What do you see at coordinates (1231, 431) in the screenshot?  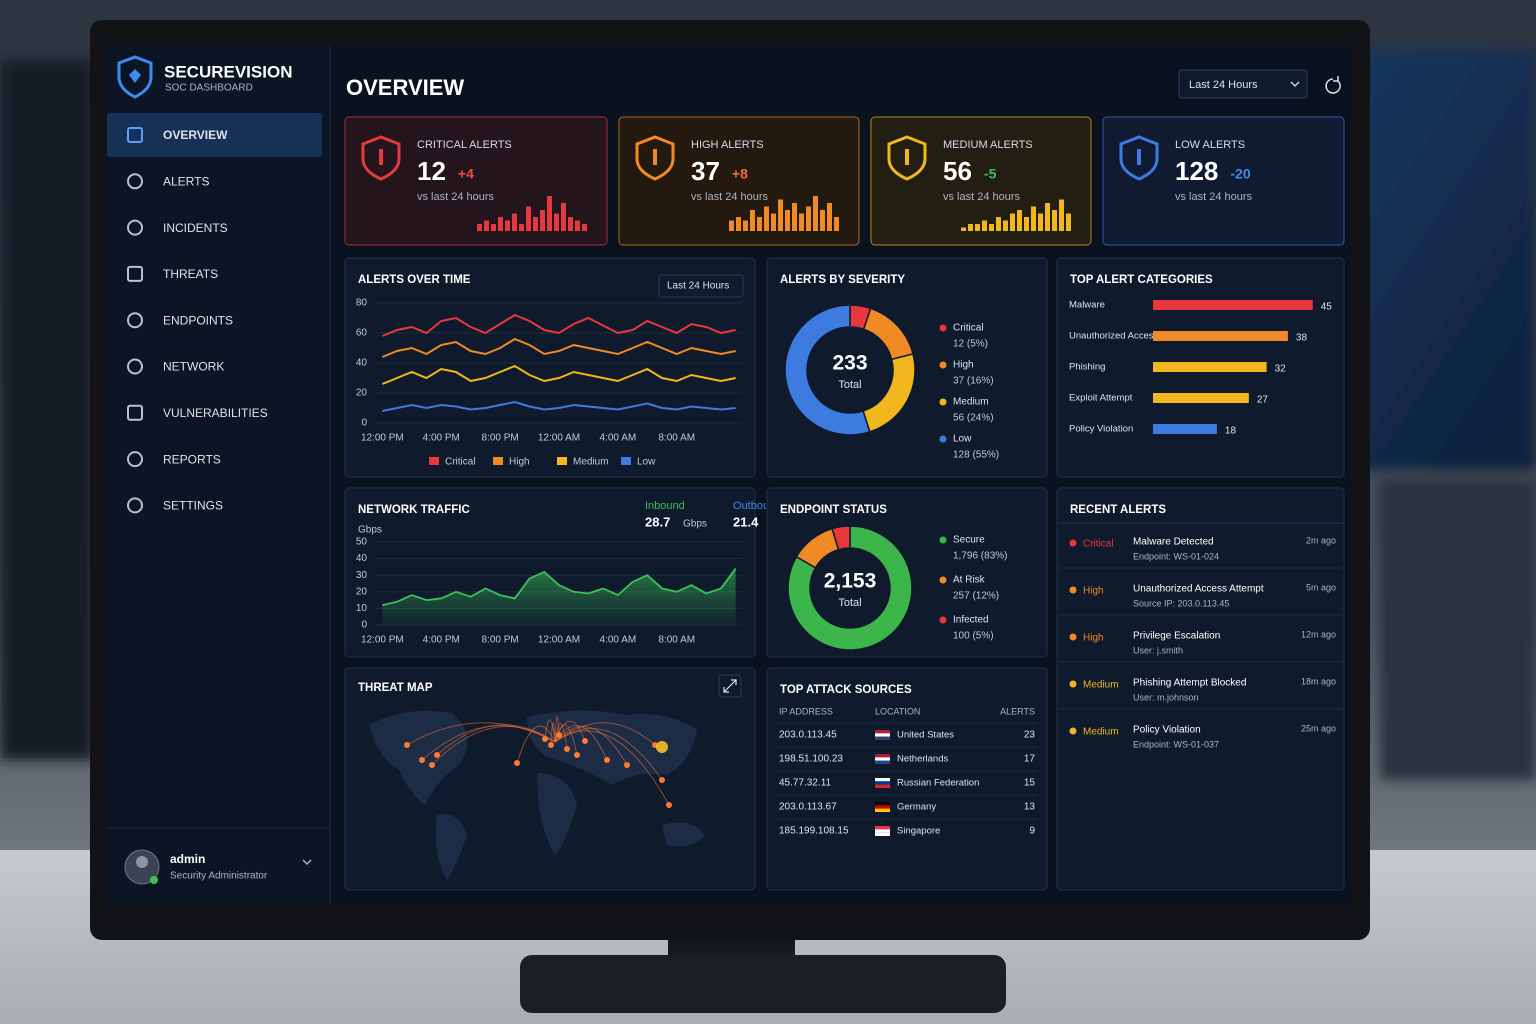 I see `bar-value-label: 18` at bounding box center [1231, 431].